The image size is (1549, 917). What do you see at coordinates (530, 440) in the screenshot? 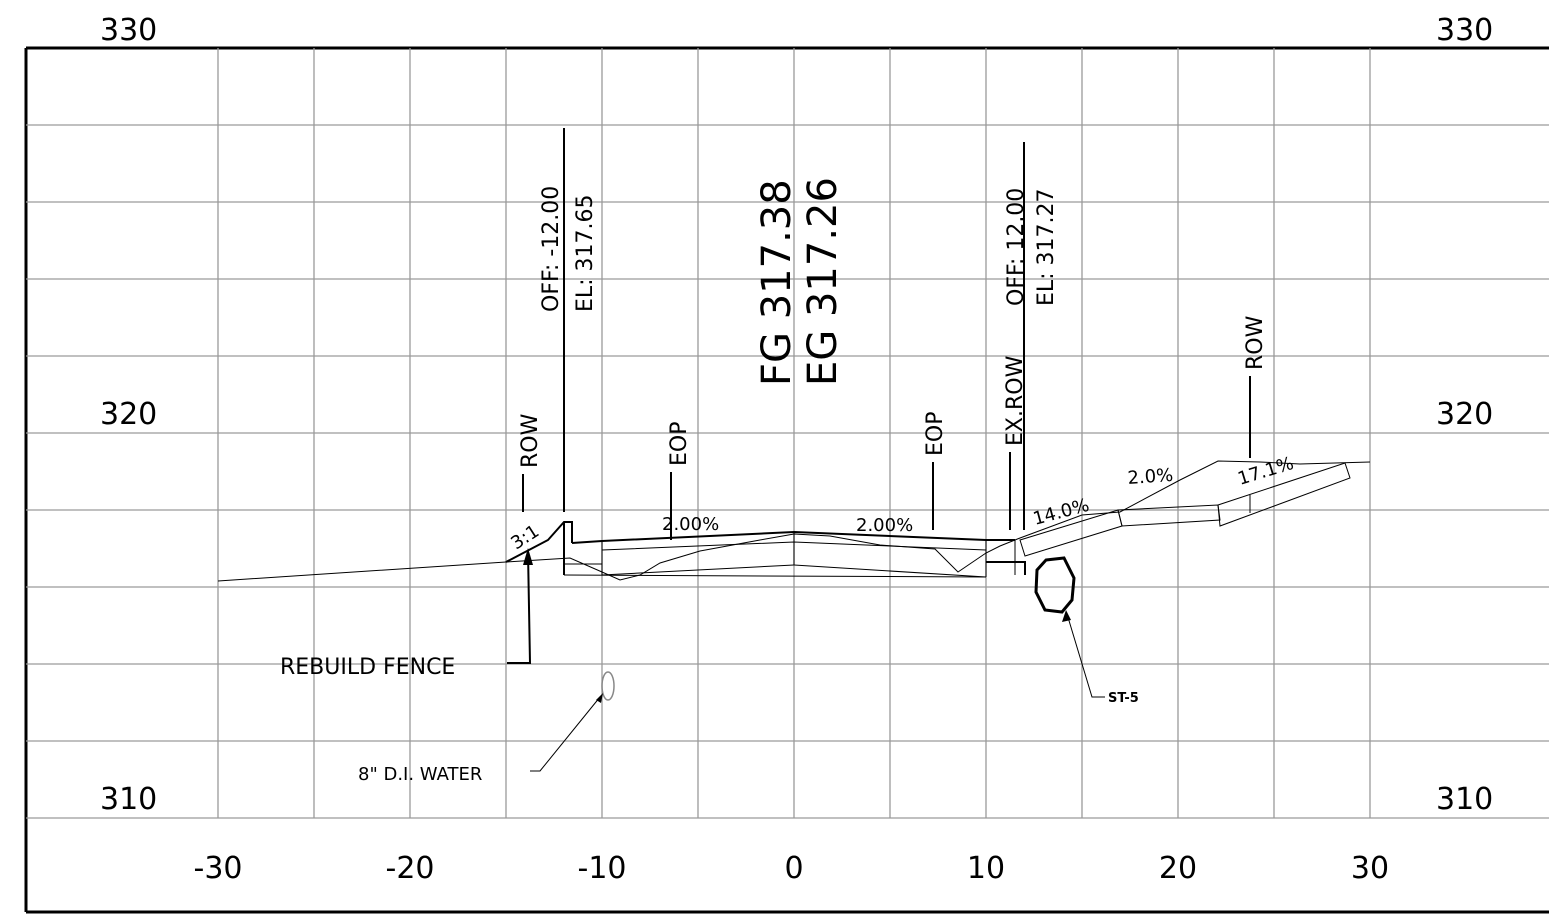
I see `marker-row-left: ROW` at bounding box center [530, 440].